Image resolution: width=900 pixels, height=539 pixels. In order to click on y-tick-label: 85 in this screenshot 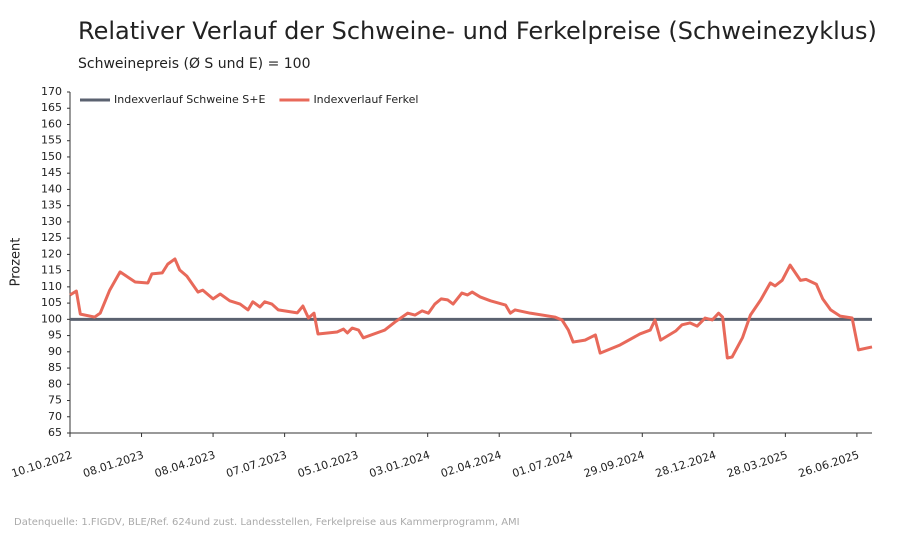, I will do `click(55, 367)`.